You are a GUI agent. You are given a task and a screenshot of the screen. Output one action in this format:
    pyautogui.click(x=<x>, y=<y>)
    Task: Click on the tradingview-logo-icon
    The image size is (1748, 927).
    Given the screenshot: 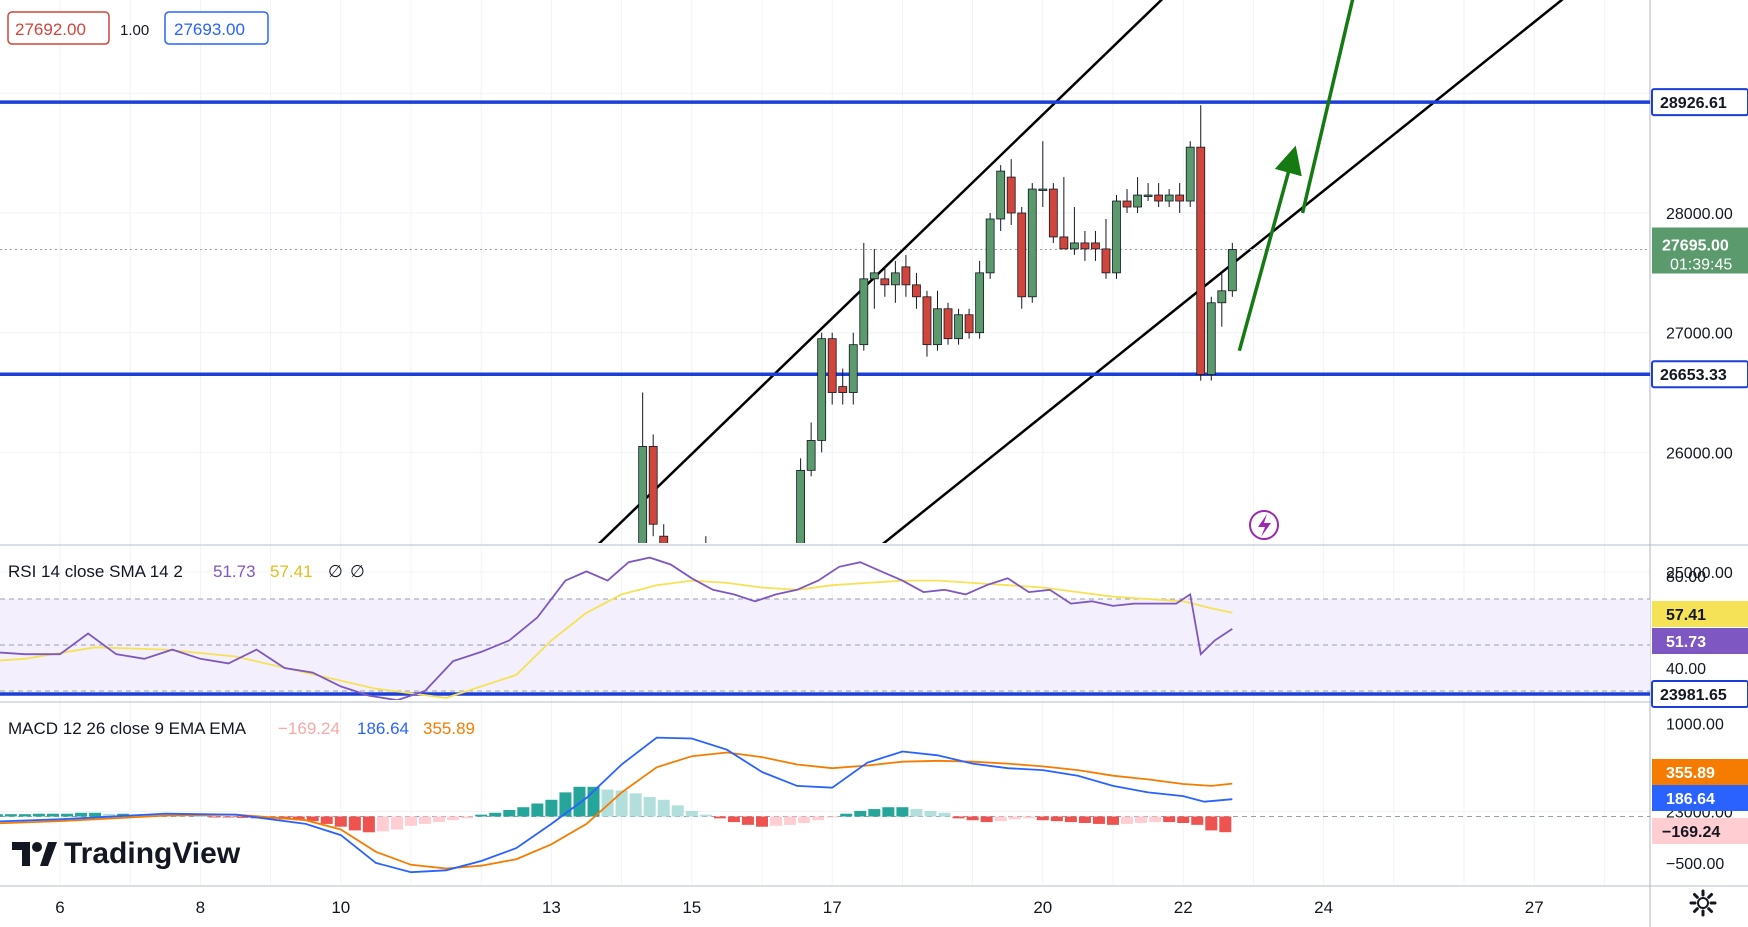 What is the action you would take?
    pyautogui.click(x=34, y=854)
    